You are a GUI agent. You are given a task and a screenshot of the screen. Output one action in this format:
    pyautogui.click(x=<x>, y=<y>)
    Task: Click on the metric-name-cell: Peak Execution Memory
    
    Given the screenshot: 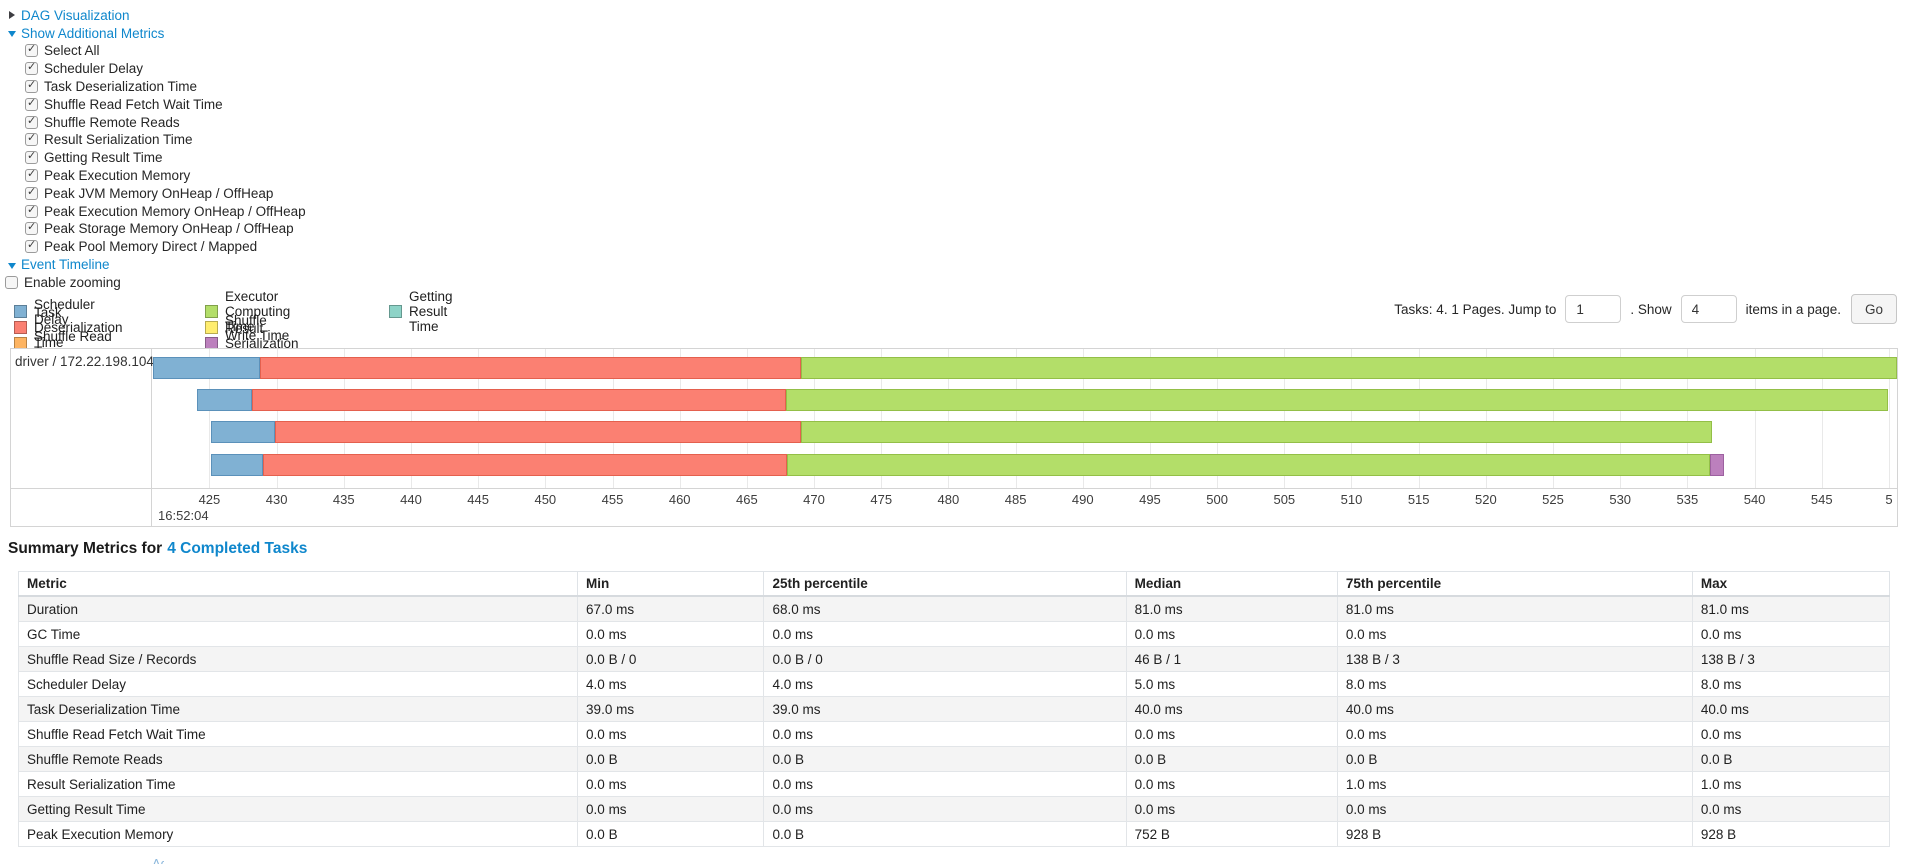 What is the action you would take?
    pyautogui.click(x=298, y=834)
    